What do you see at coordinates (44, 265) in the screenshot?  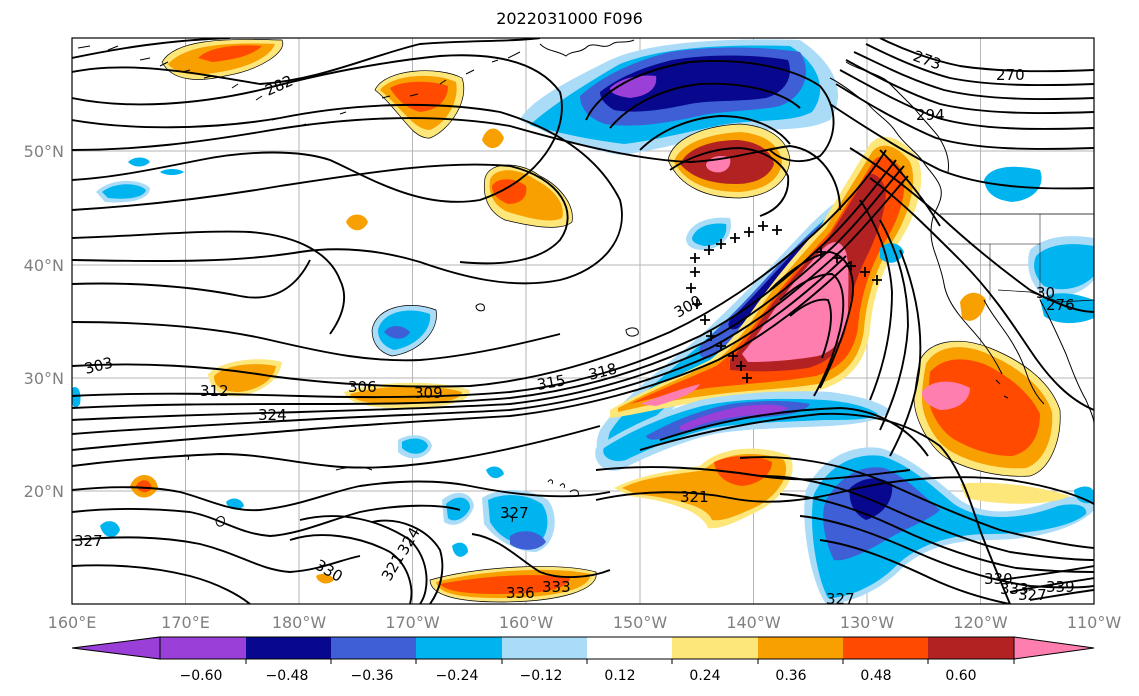 I see `lat-tick-label: 40°N` at bounding box center [44, 265].